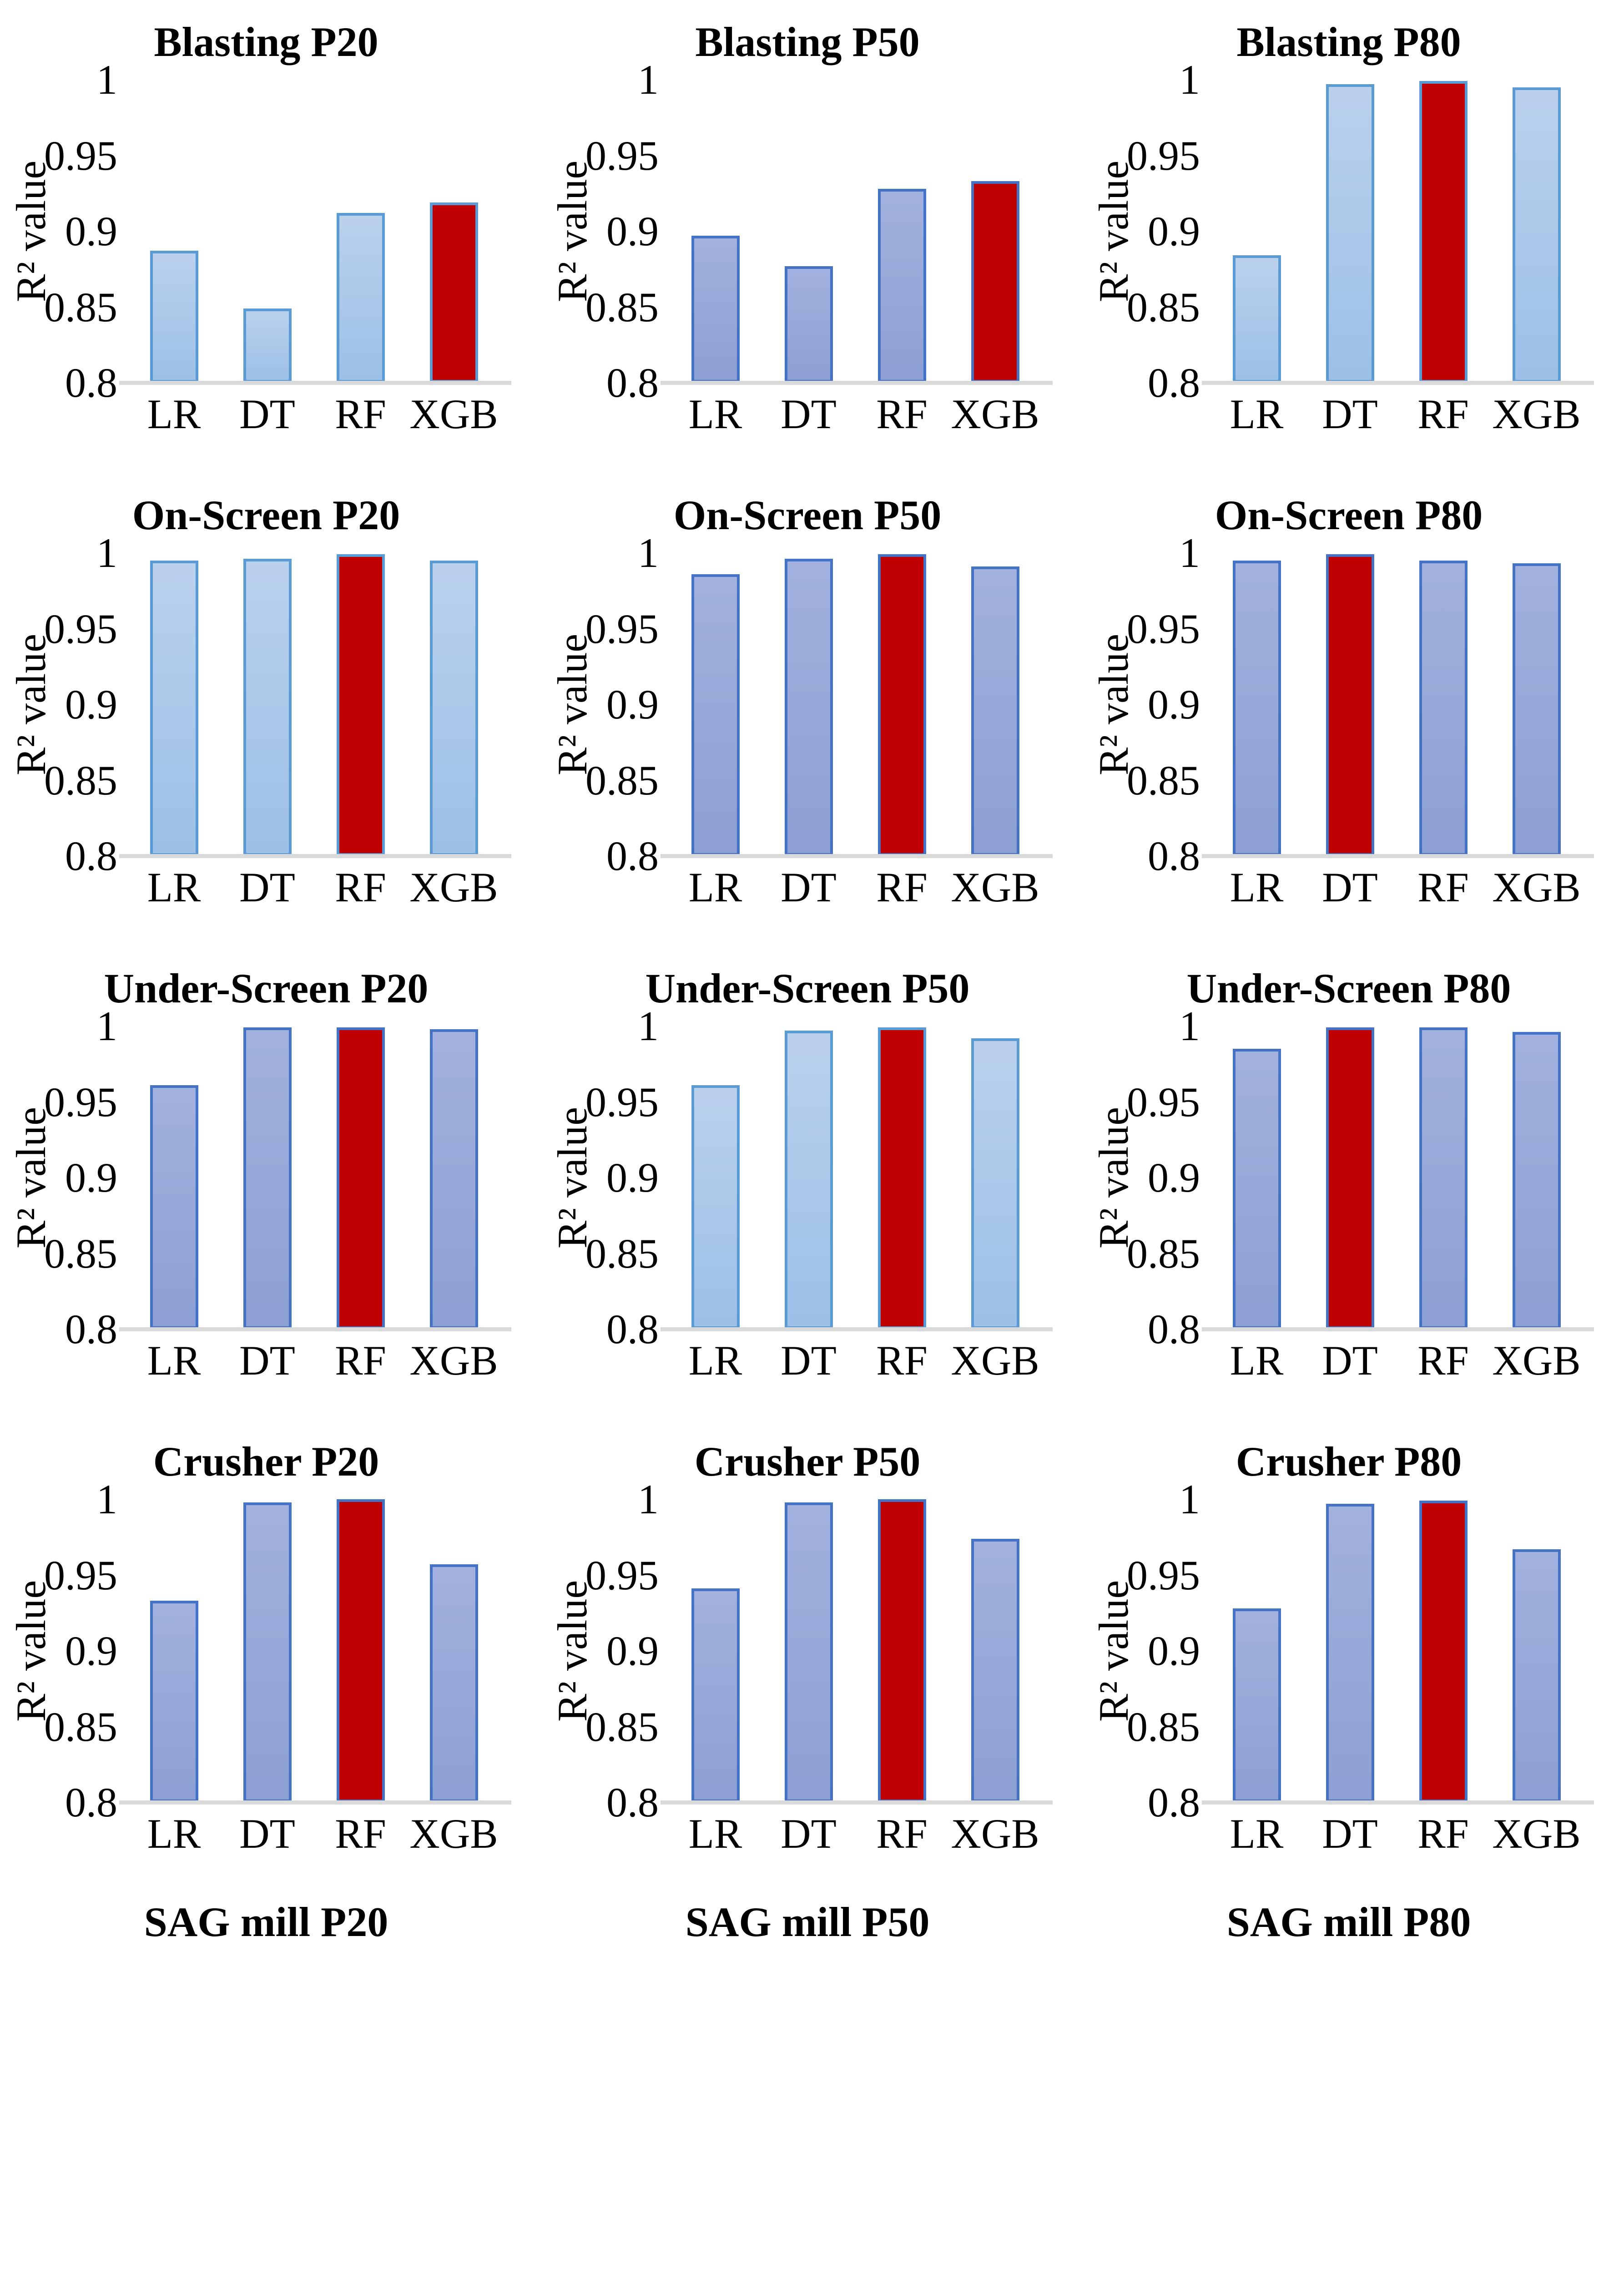  I want to click on chart-title: On-Screen P80, so click(1349, 515).